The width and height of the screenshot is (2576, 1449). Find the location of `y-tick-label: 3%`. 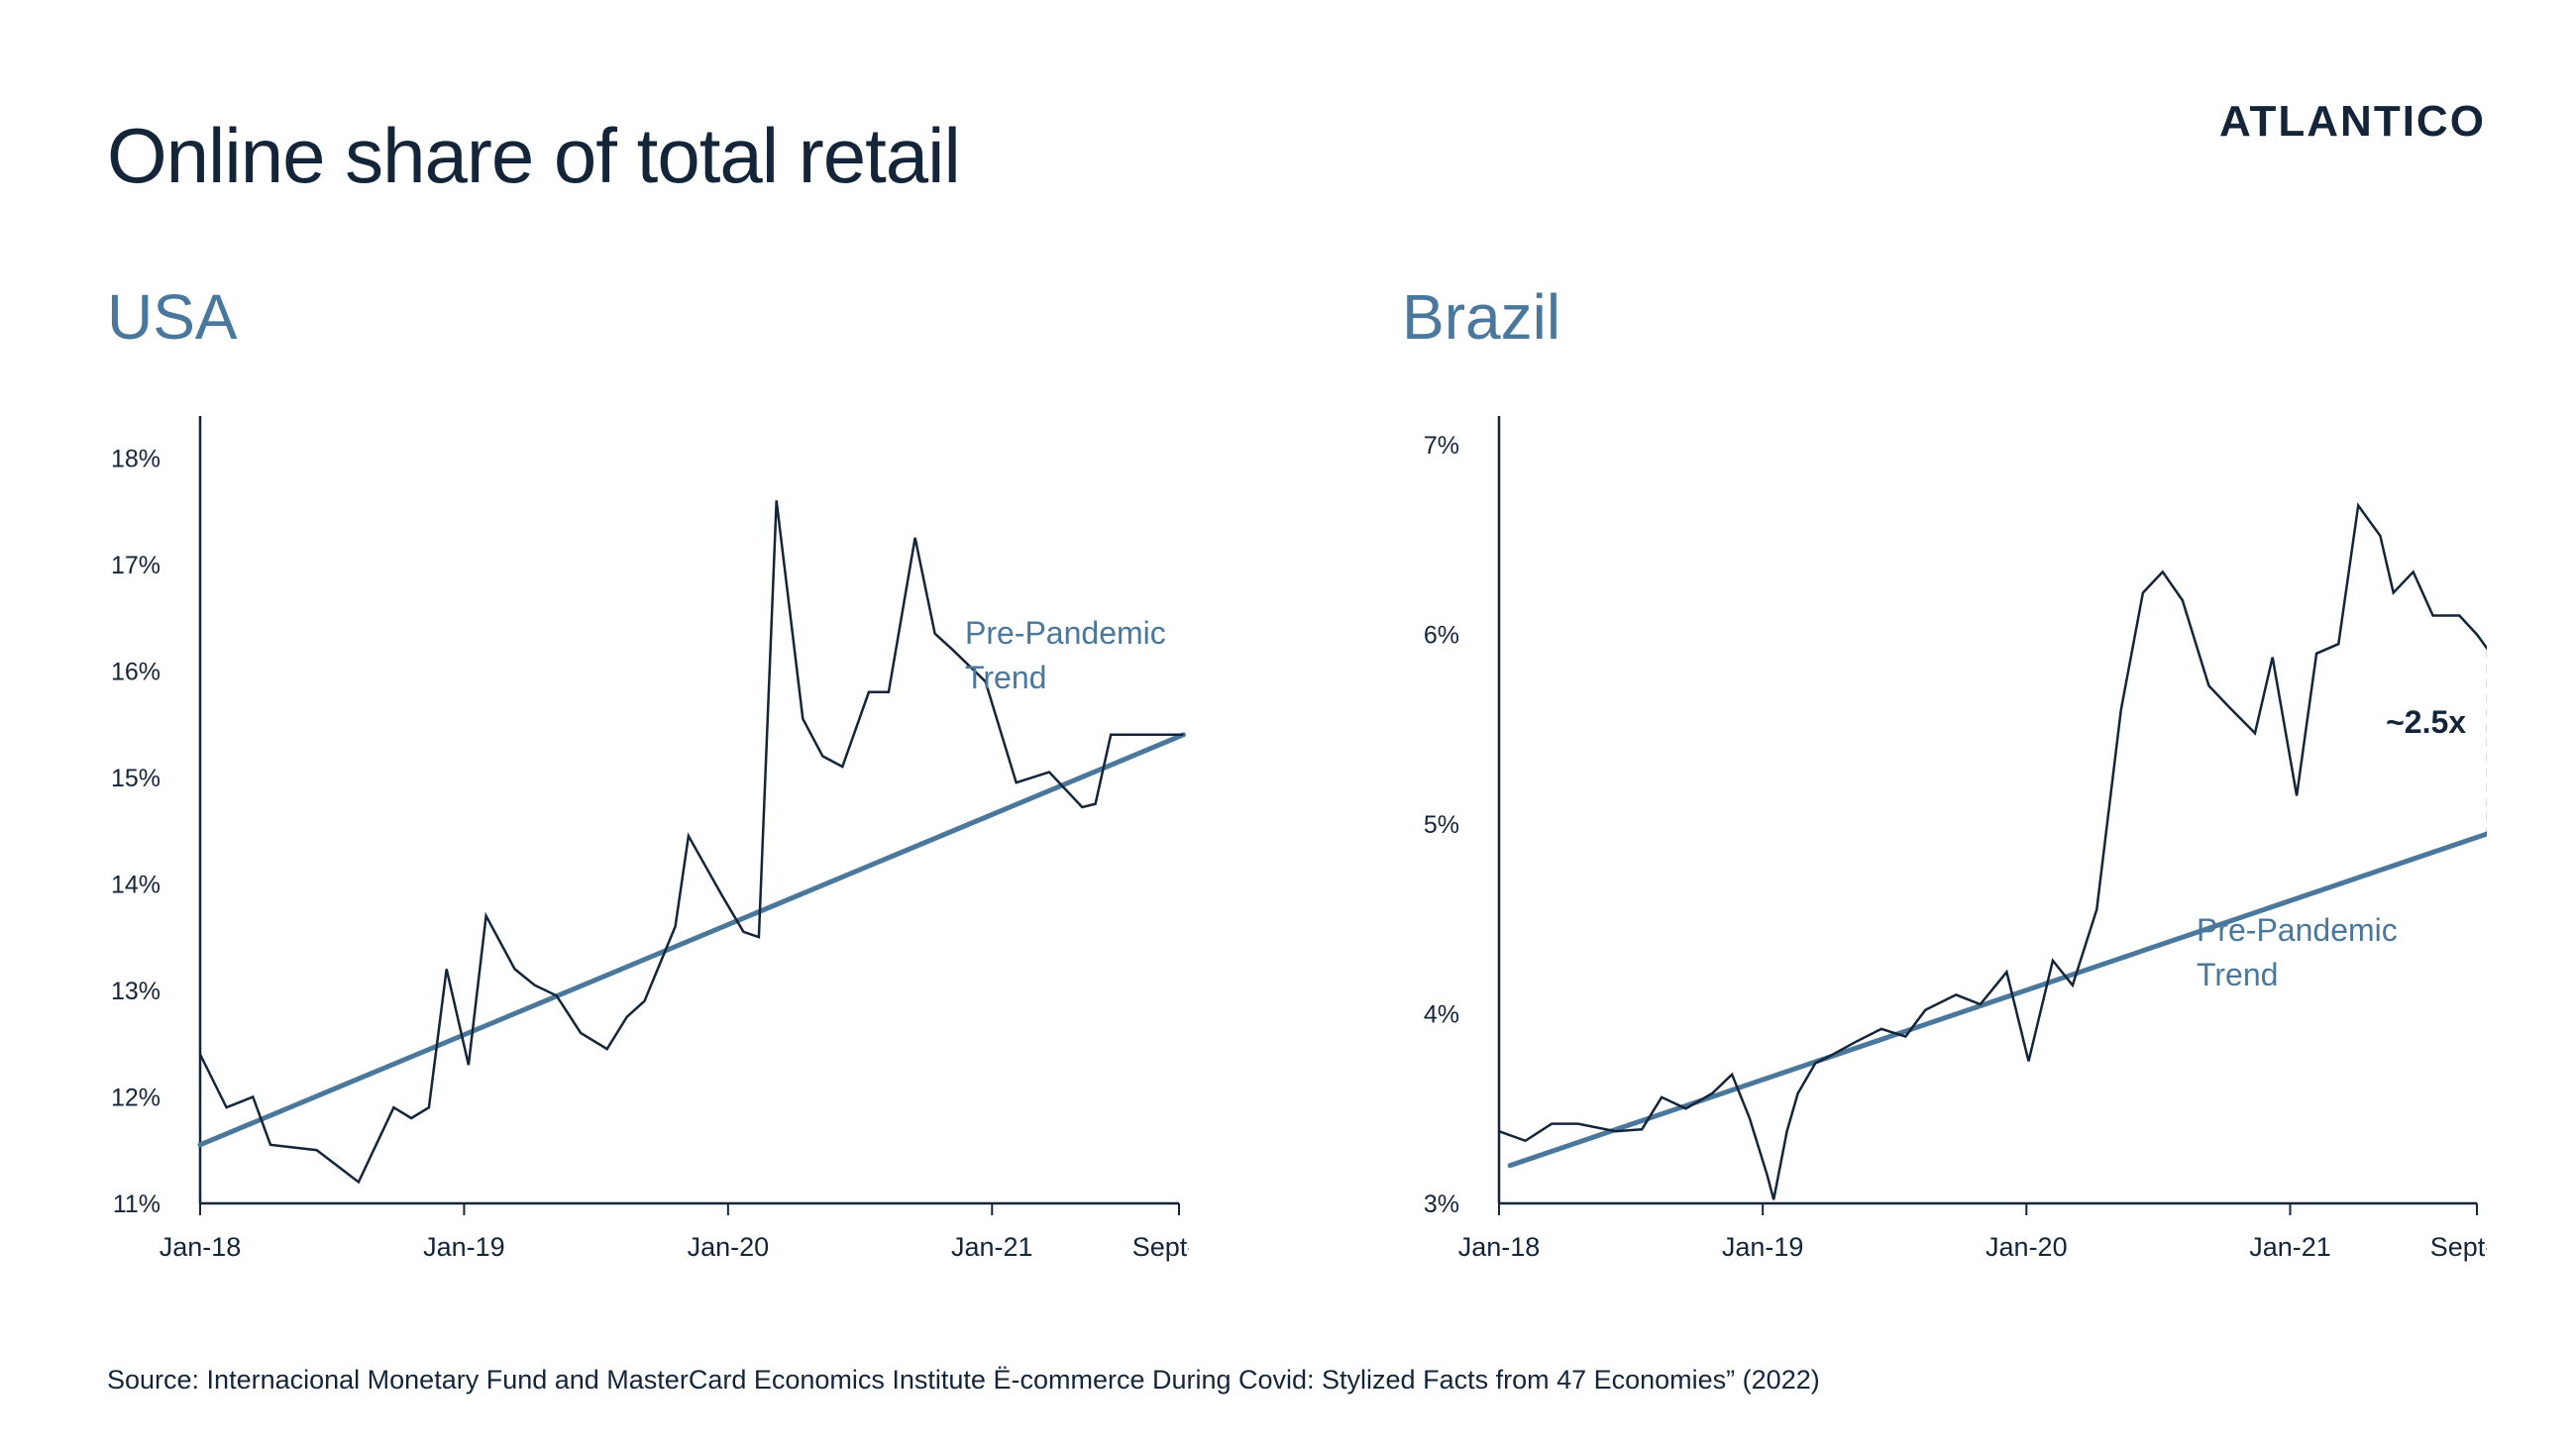

y-tick-label: 3% is located at coordinates (1442, 1204).